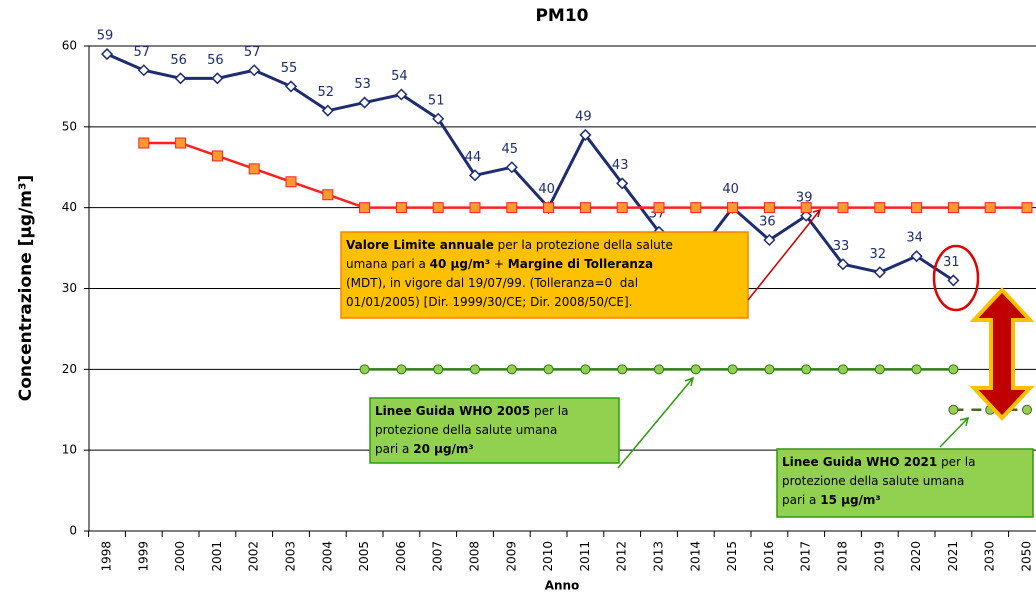 Image resolution: width=1036 pixels, height=593 pixels. I want to click on x-tick-label: 2000, so click(180, 556).